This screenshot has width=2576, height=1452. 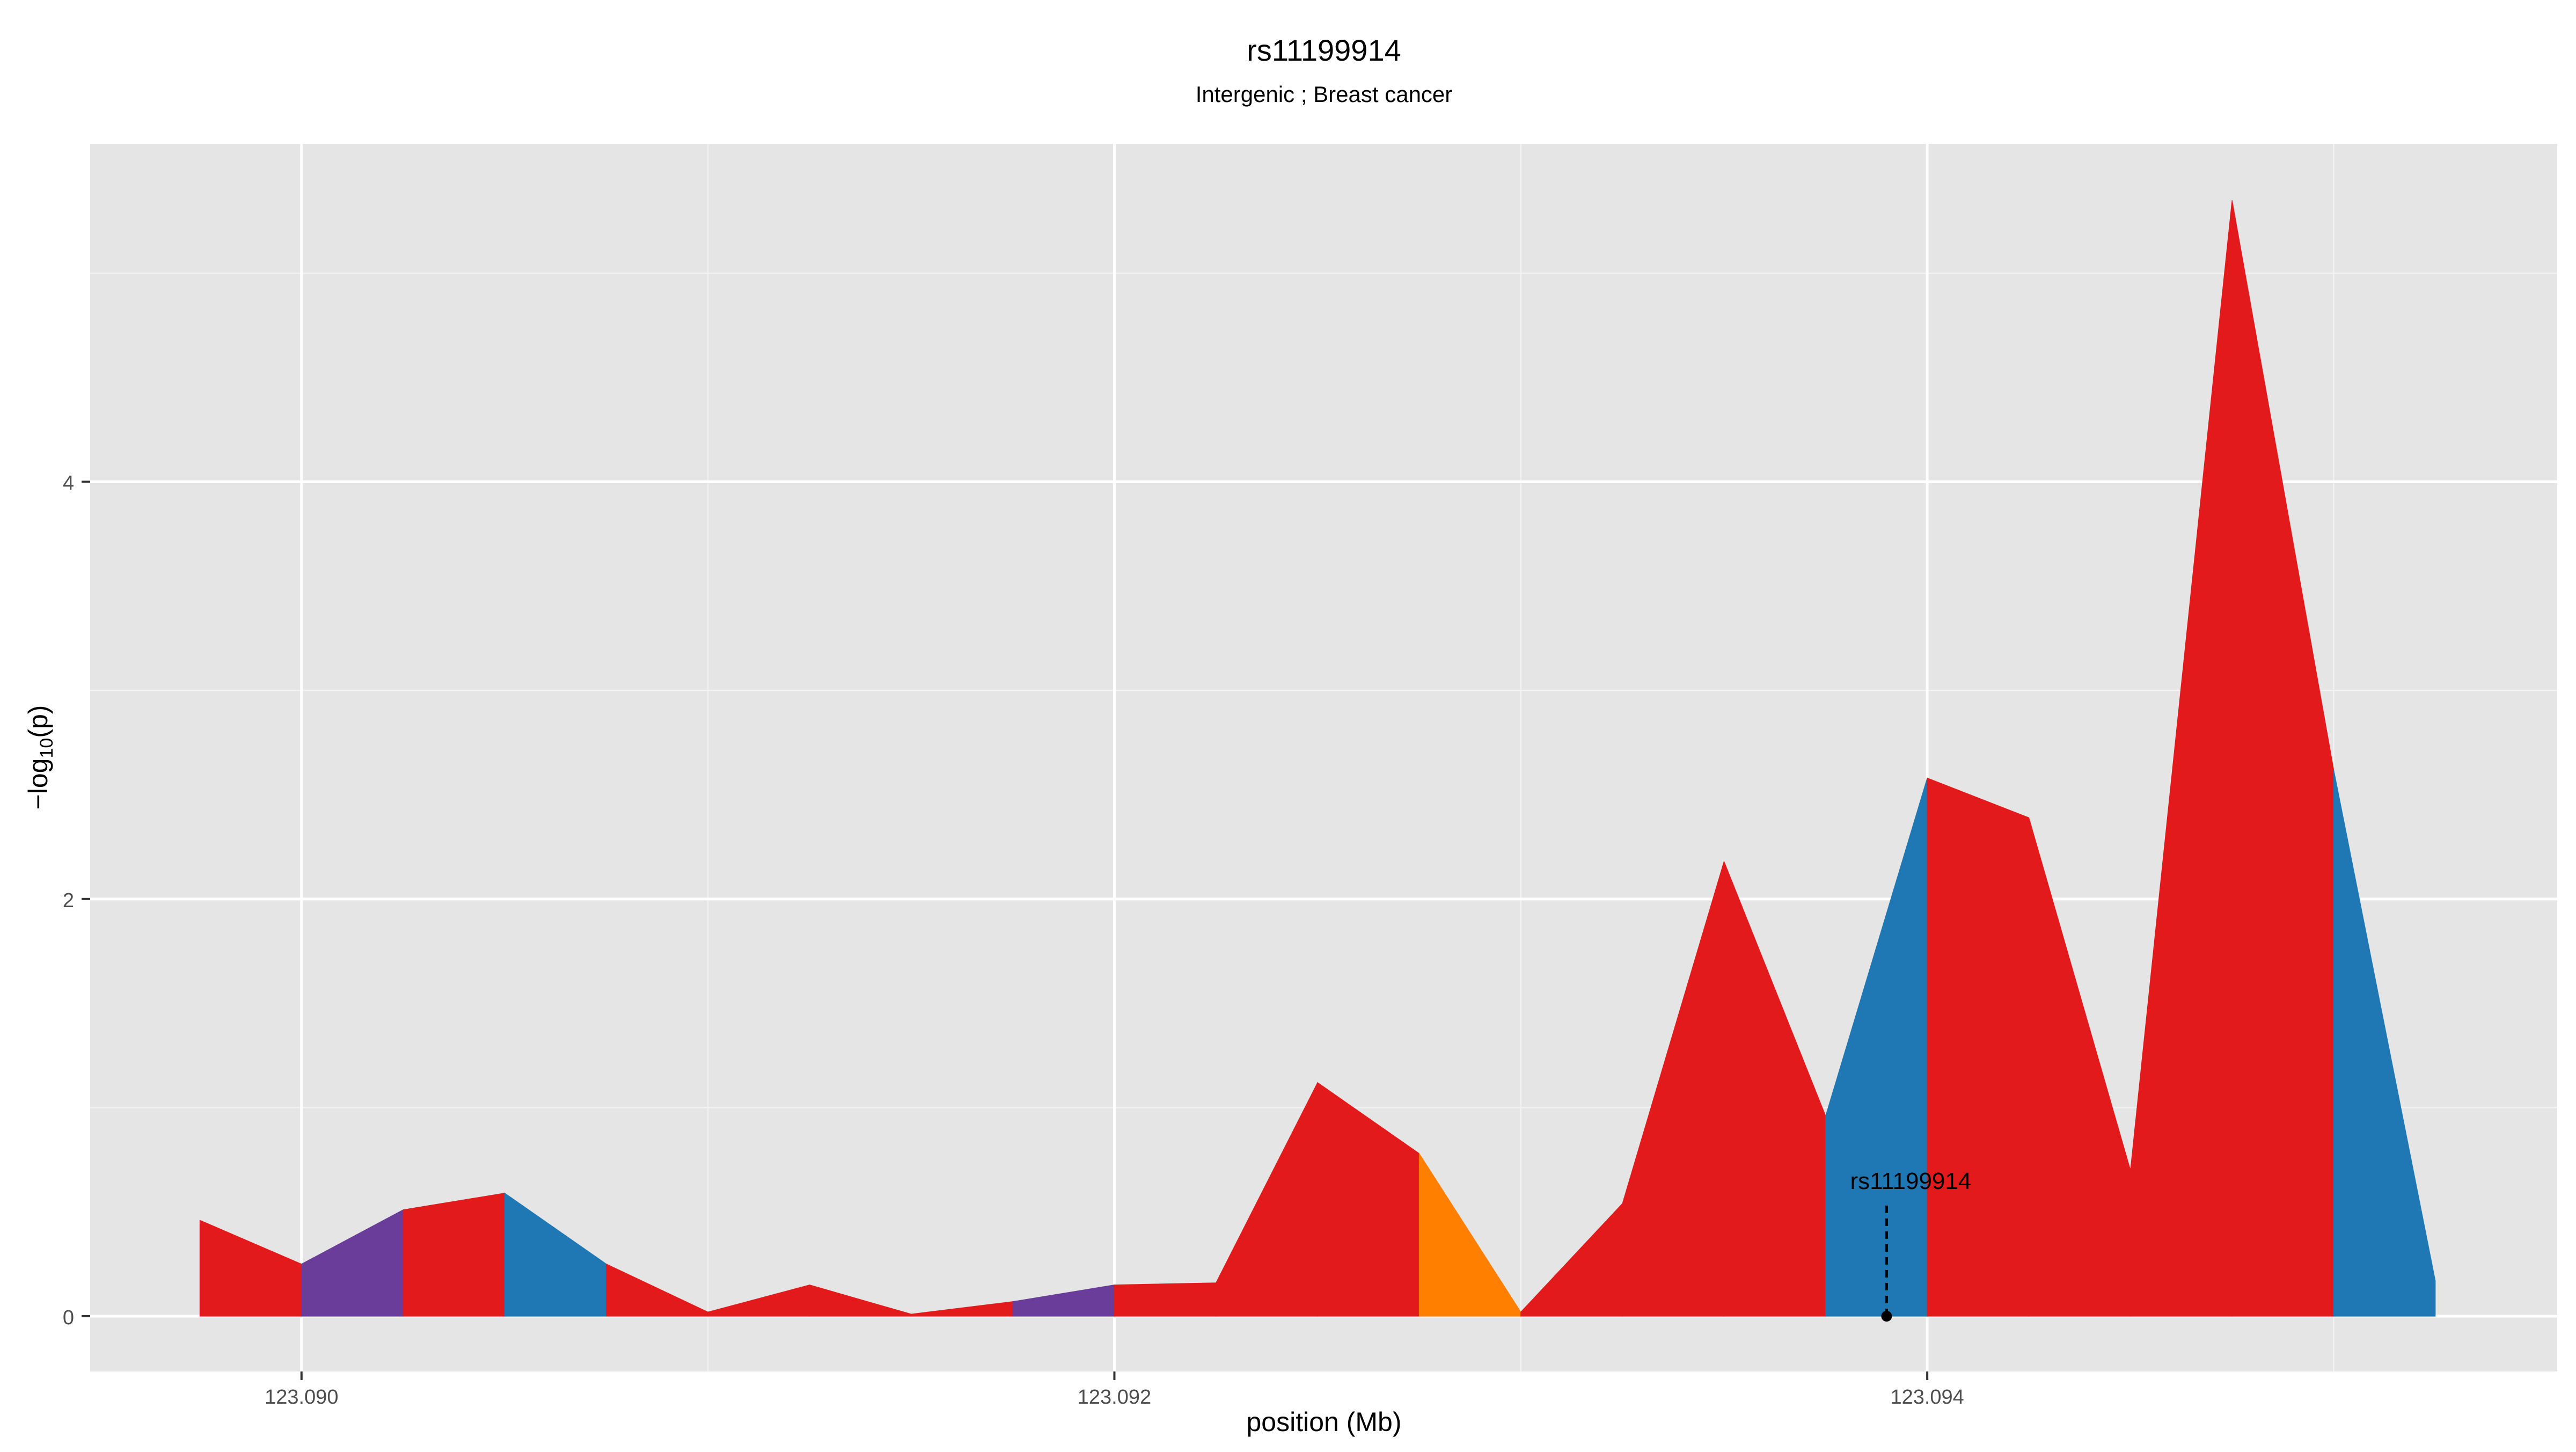 What do you see at coordinates (1324, 50) in the screenshot?
I see `chart-title: rs11199914` at bounding box center [1324, 50].